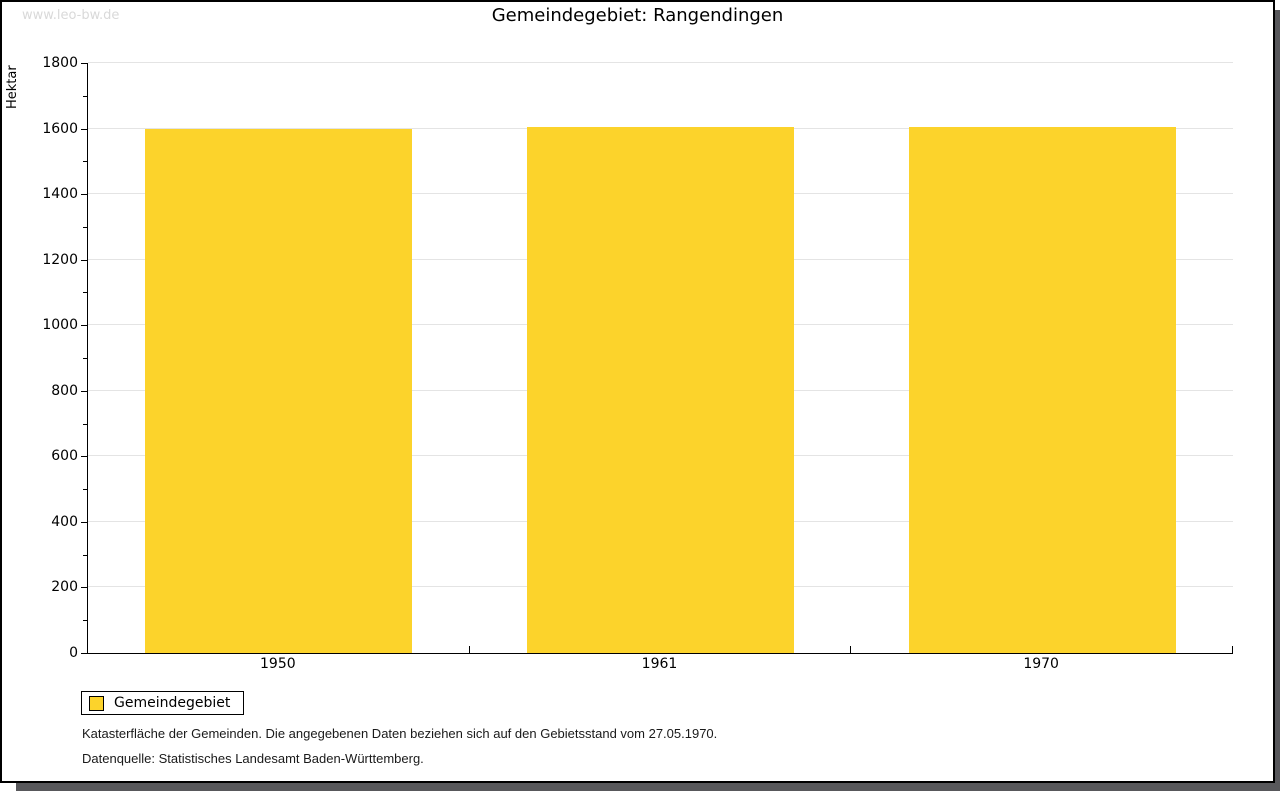  Describe the element at coordinates (60, 259) in the screenshot. I see `y-tick-label: 1200` at that location.